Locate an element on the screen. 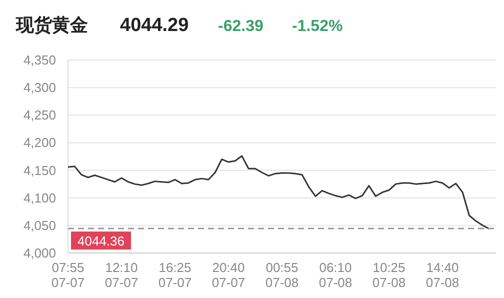  x-tick-label: 16:25 07-07 is located at coordinates (175, 275).